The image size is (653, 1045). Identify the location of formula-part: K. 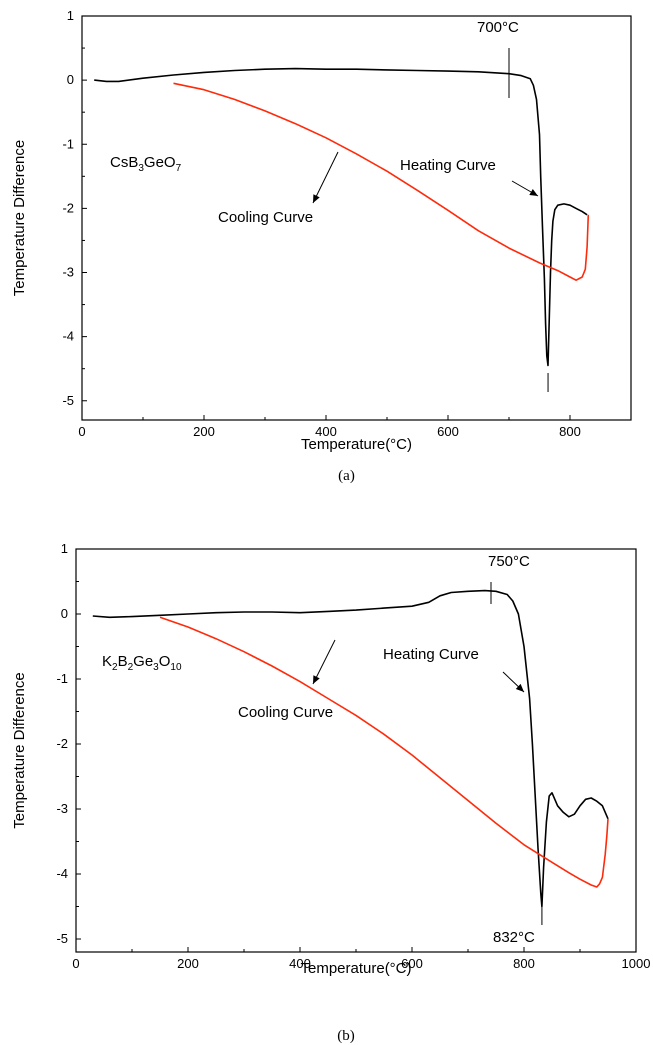
(107, 661).